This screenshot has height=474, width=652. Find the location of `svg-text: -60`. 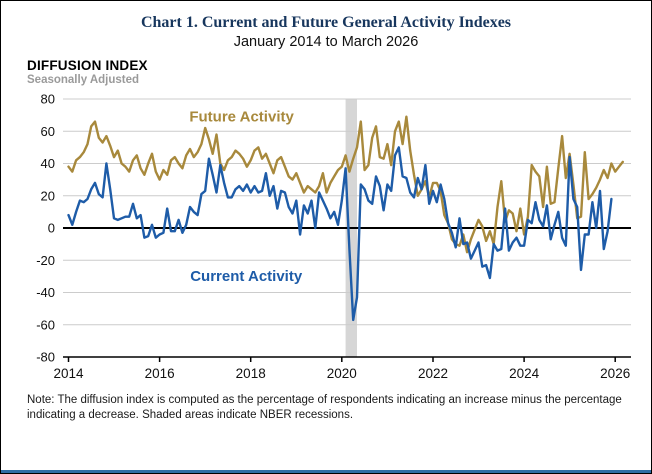

svg-text: -60 is located at coordinates (45, 324).